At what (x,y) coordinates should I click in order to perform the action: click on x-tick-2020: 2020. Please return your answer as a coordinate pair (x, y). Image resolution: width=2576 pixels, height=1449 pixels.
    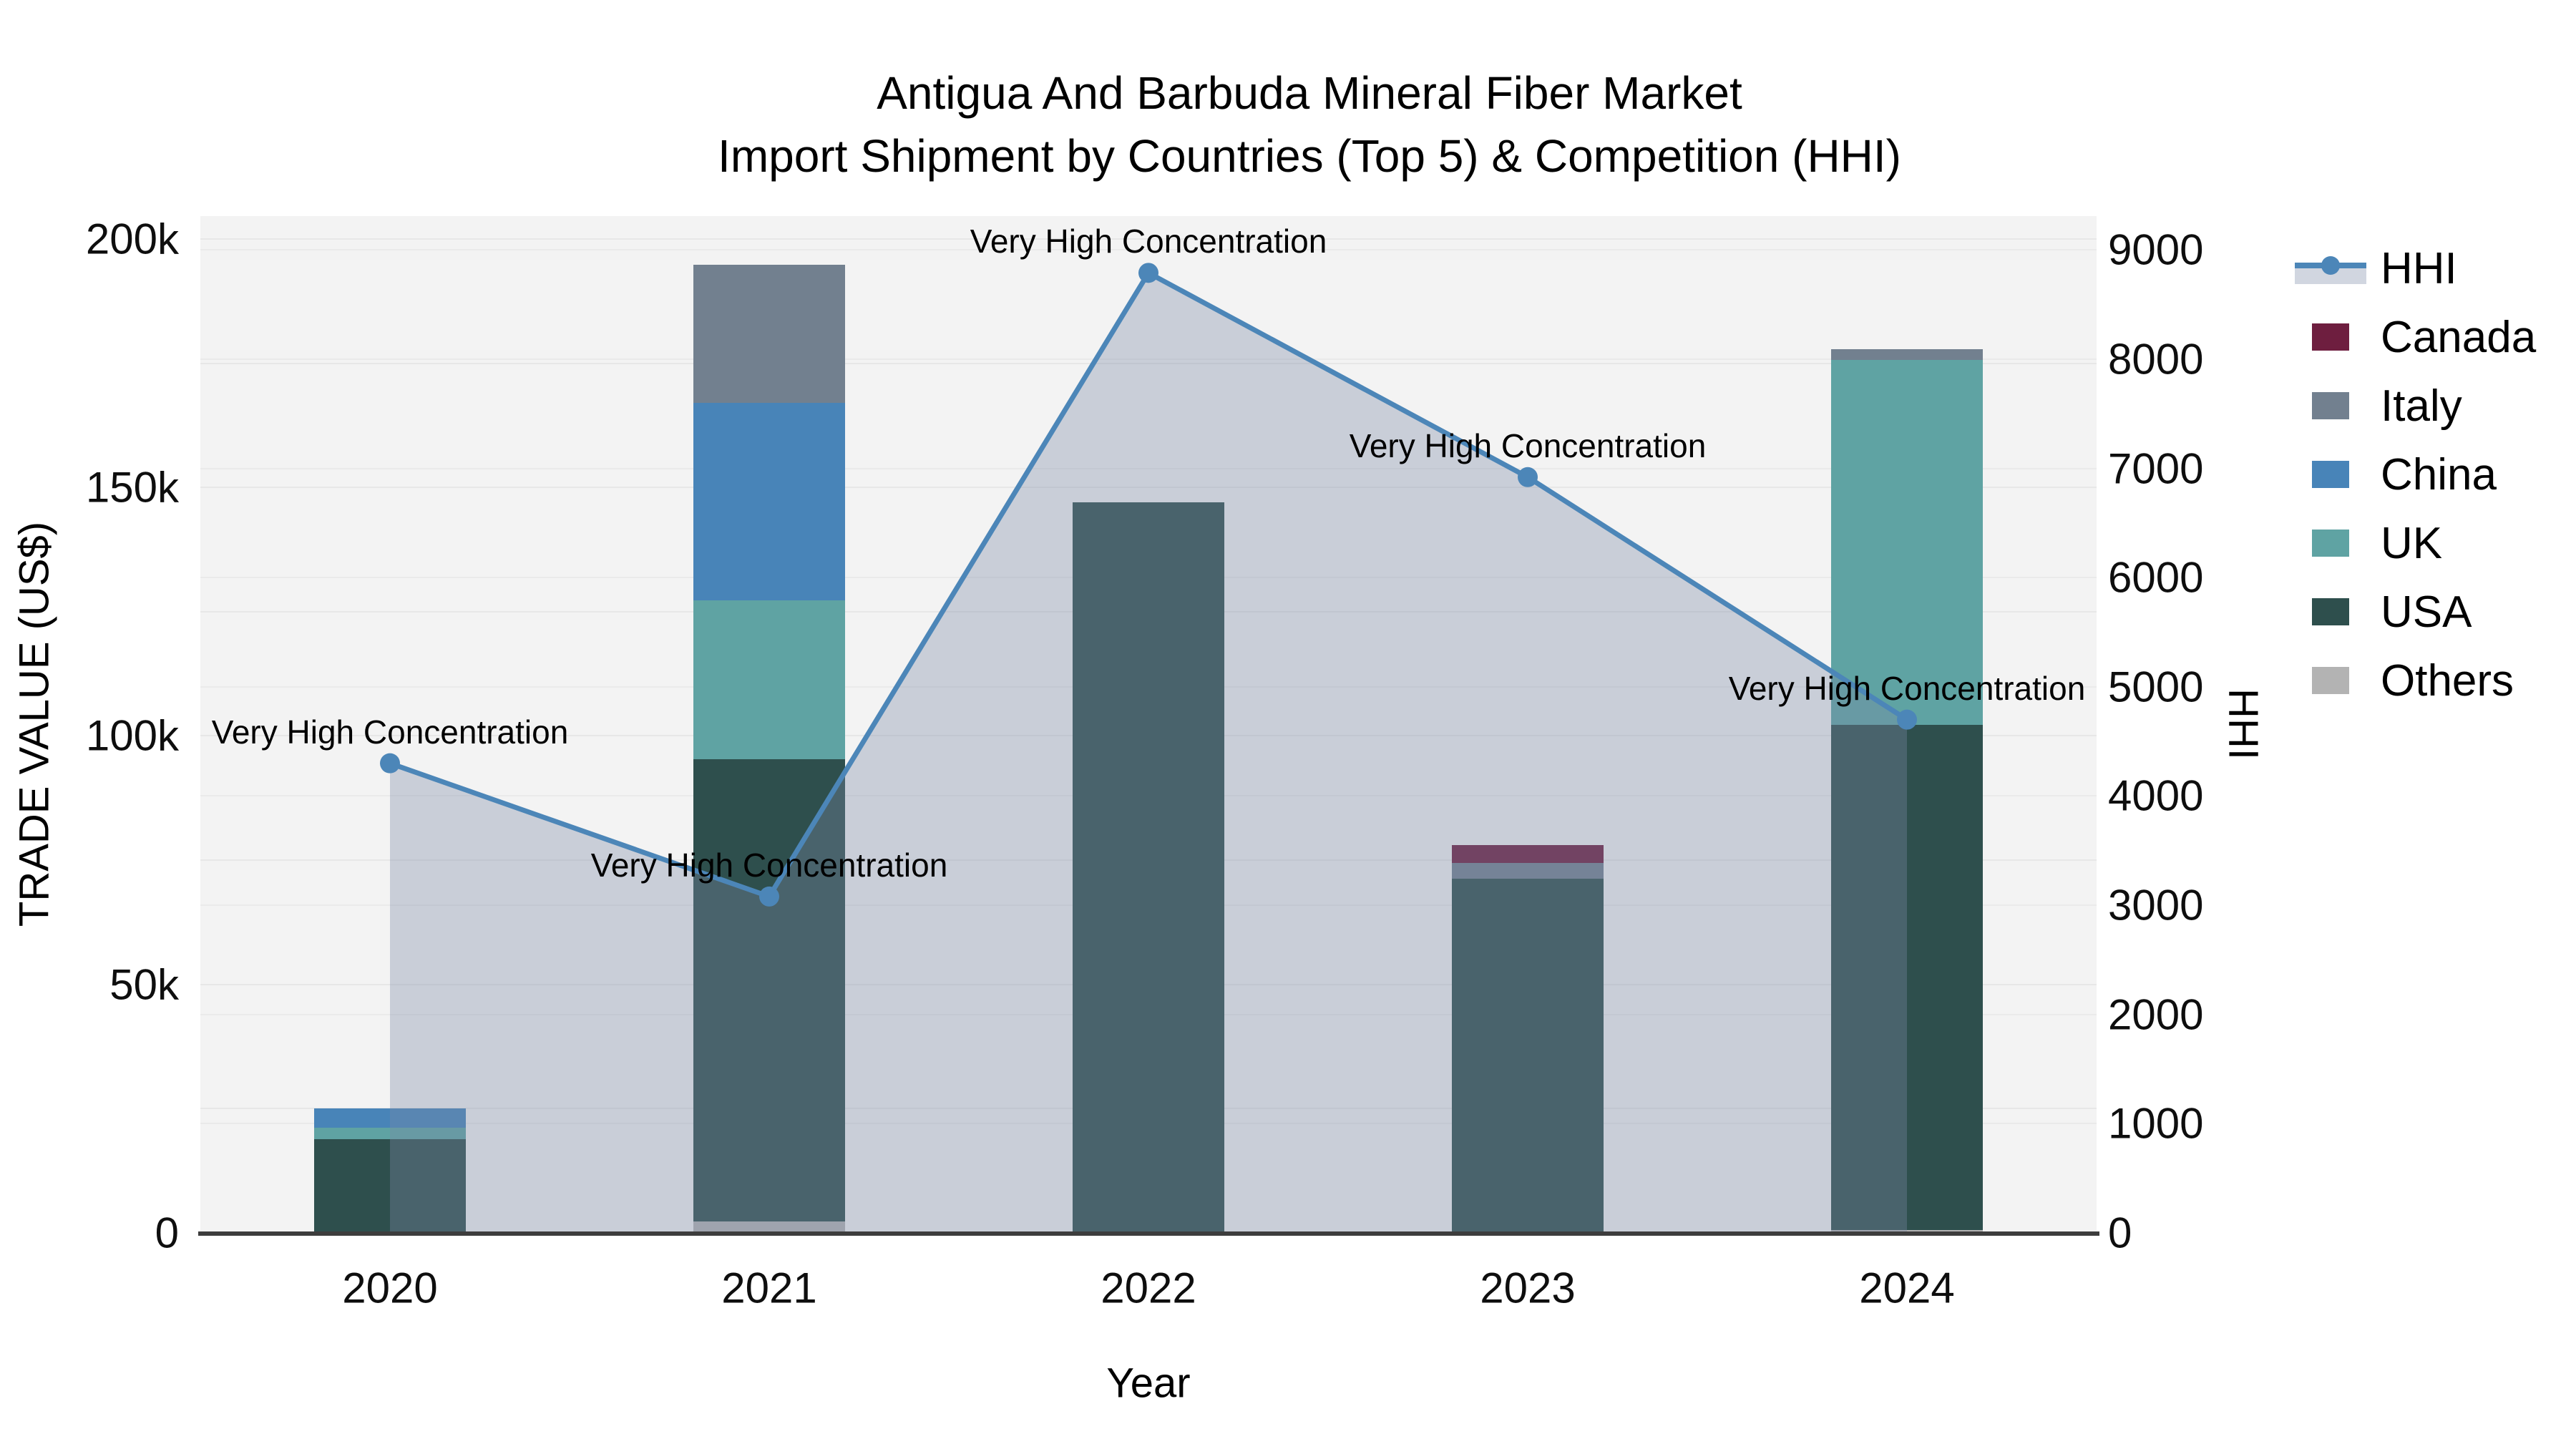
    Looking at the image, I should click on (390, 1288).